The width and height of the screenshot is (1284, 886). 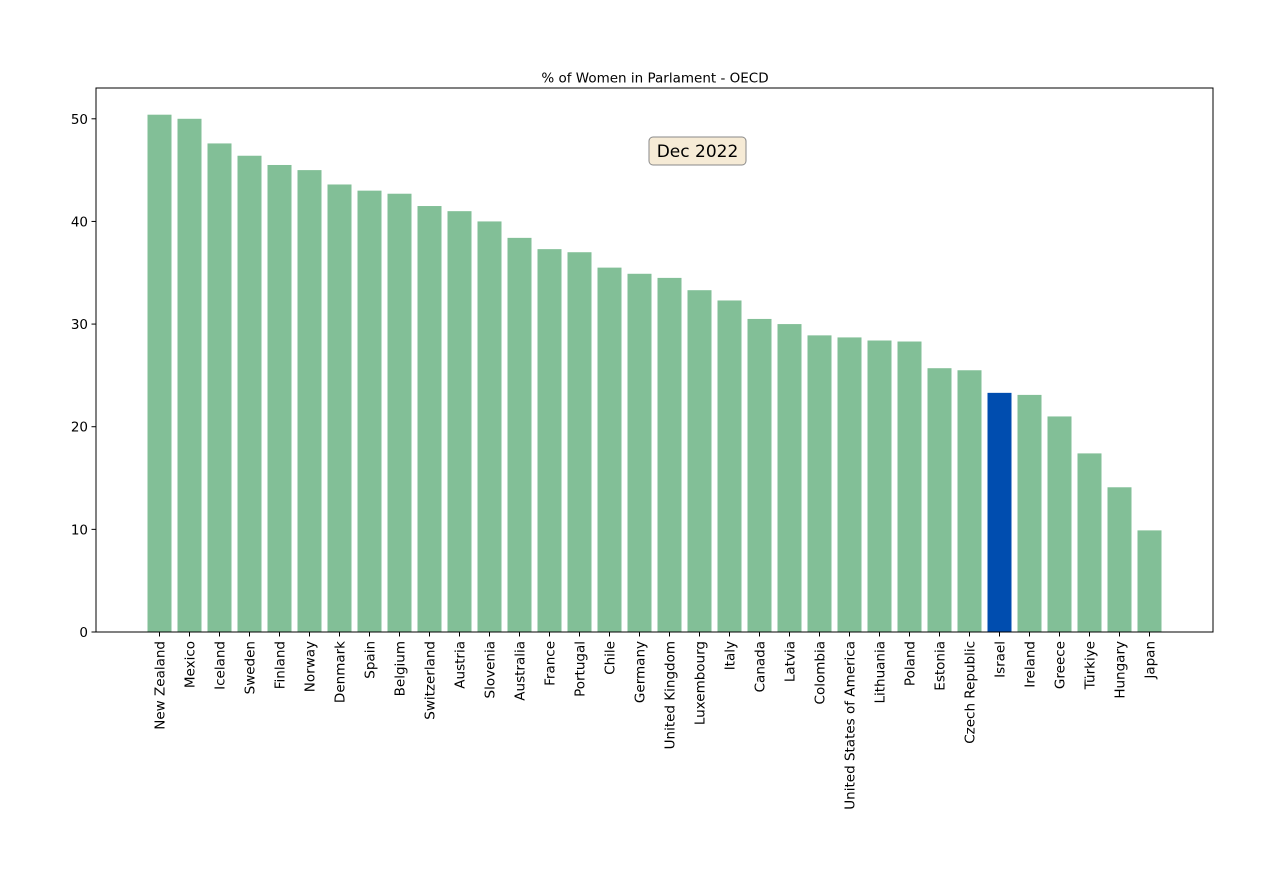 What do you see at coordinates (401, 668) in the screenshot?
I see `x-tick-label-belgium: Belgium` at bounding box center [401, 668].